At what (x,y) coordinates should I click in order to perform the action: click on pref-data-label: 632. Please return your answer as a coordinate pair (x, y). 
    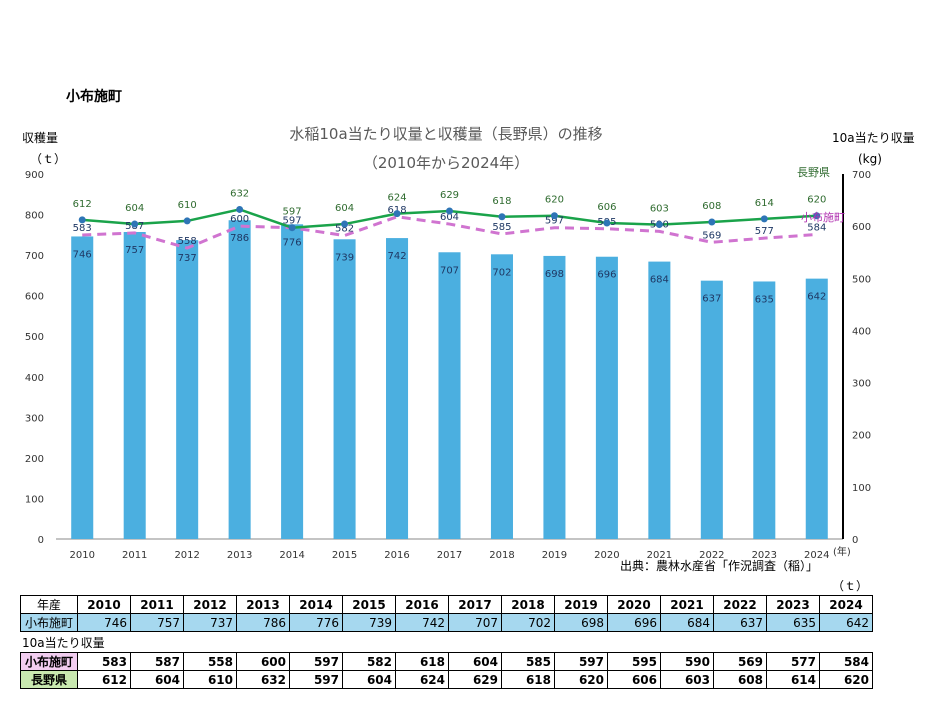
    Looking at the image, I should click on (239, 193).